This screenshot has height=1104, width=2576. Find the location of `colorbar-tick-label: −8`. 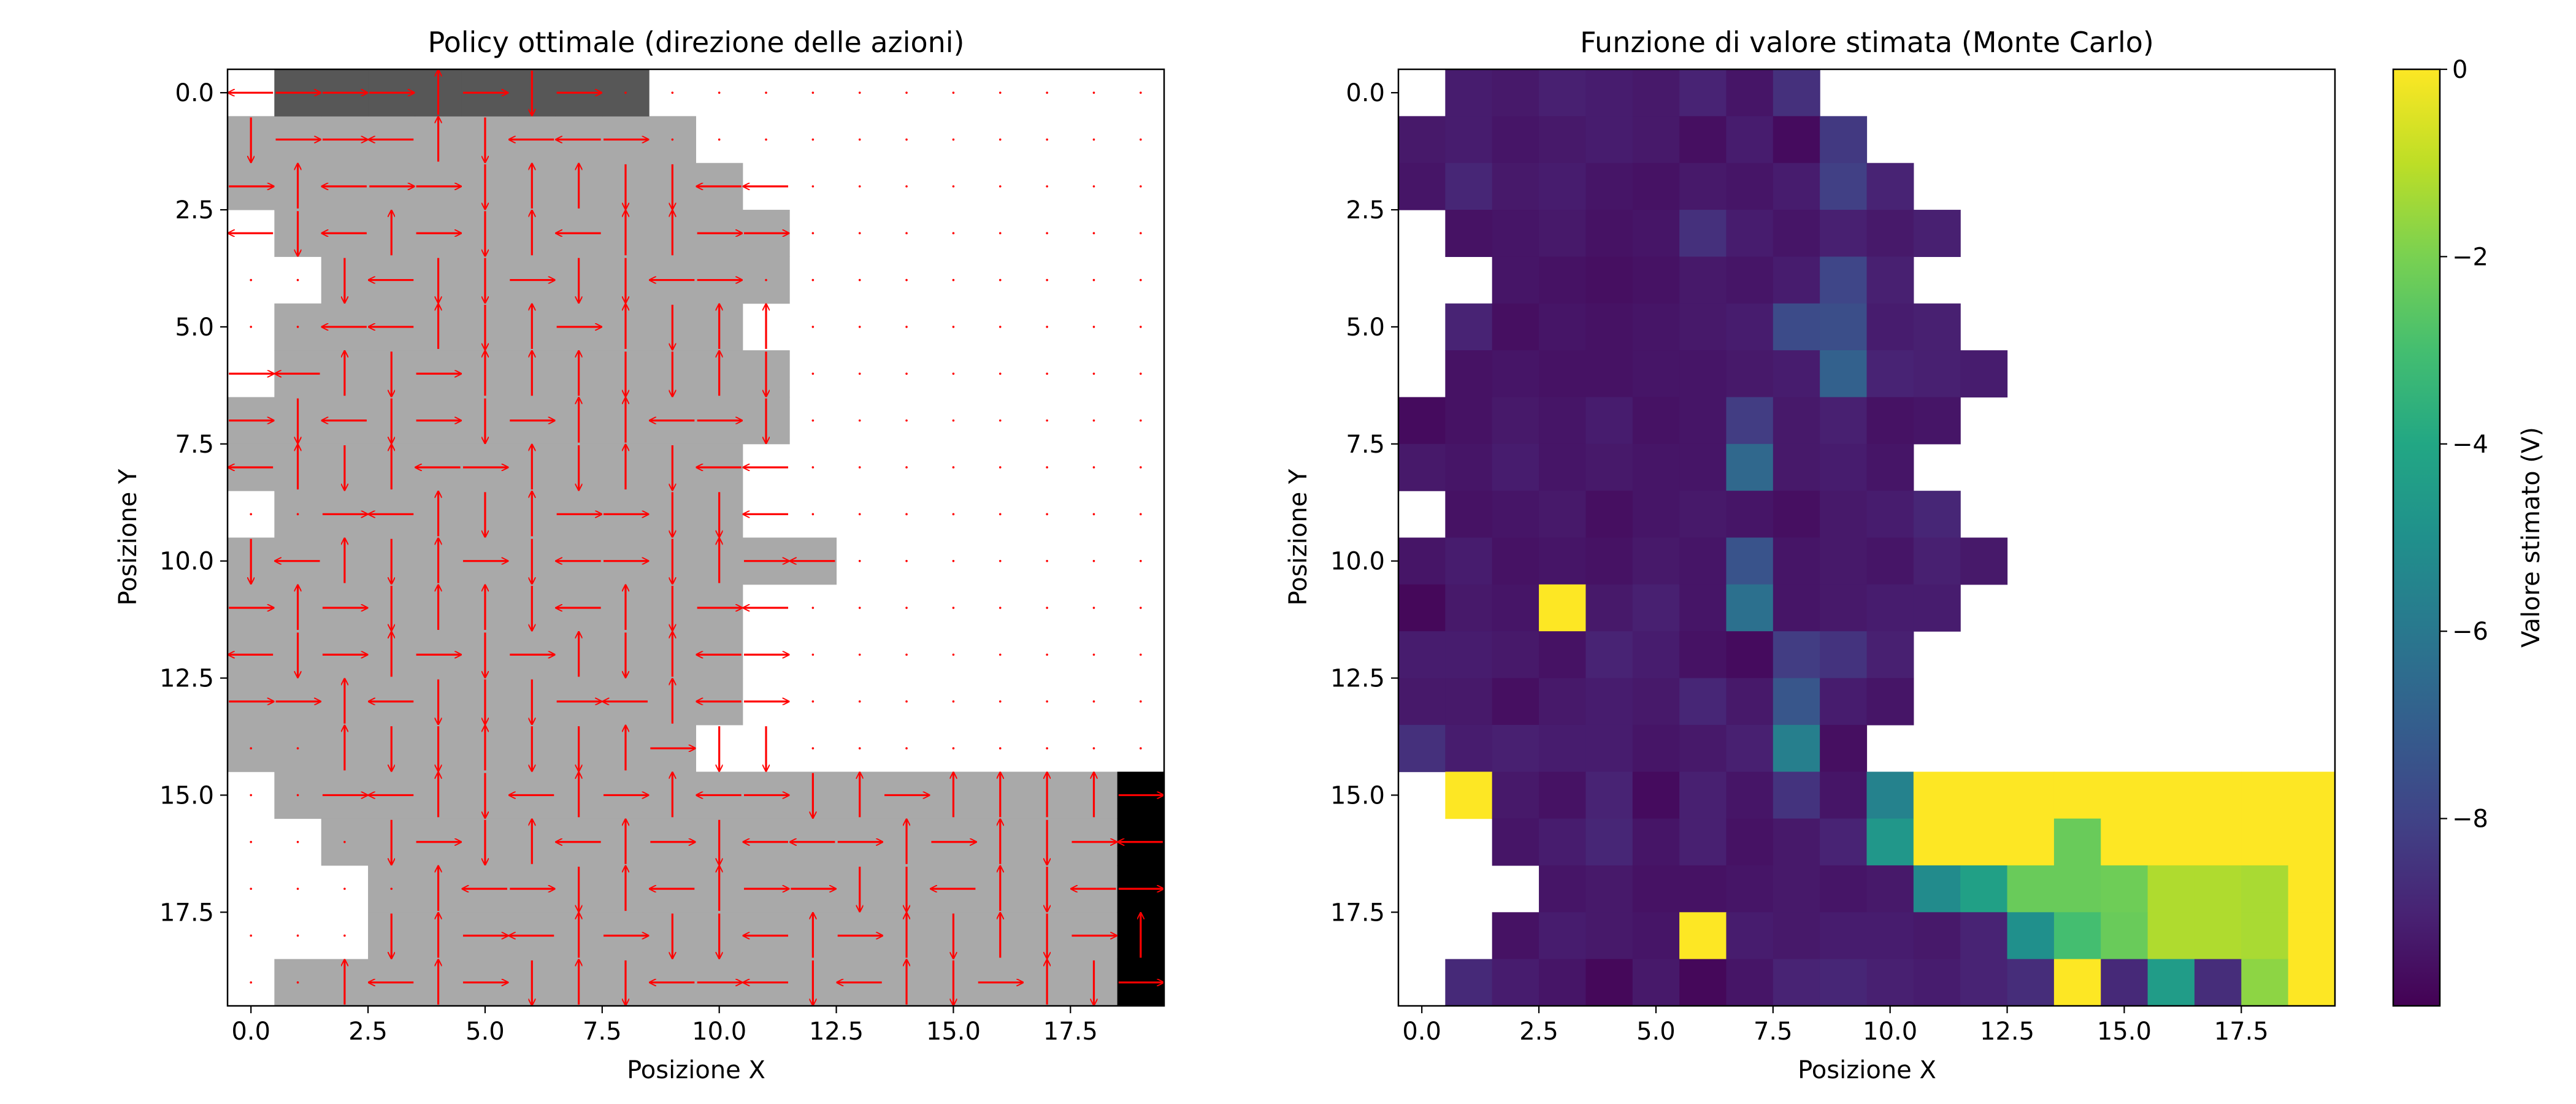

colorbar-tick-label: −8 is located at coordinates (2470, 819).